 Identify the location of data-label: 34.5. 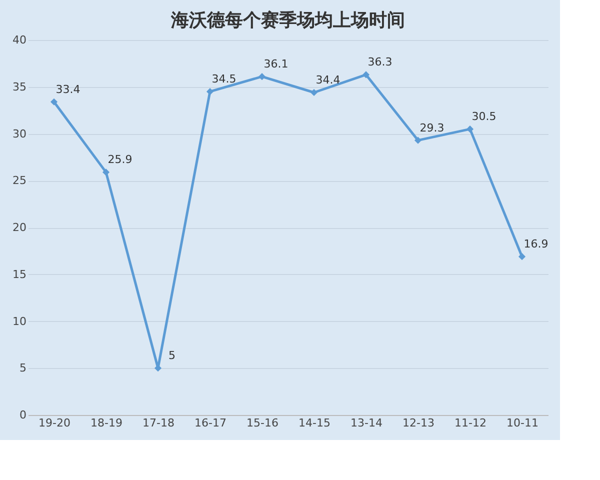
(224, 79).